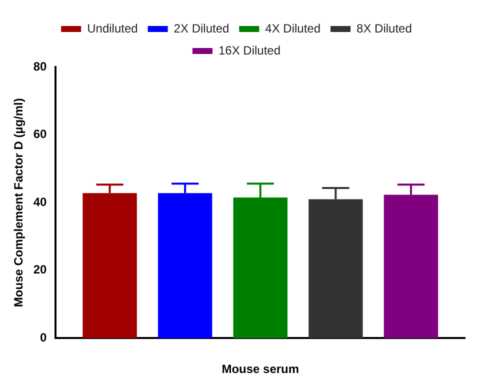 The image size is (503, 389). Describe the element at coordinates (202, 28) in the screenshot. I see `legend-label: 2X Diluted` at that location.